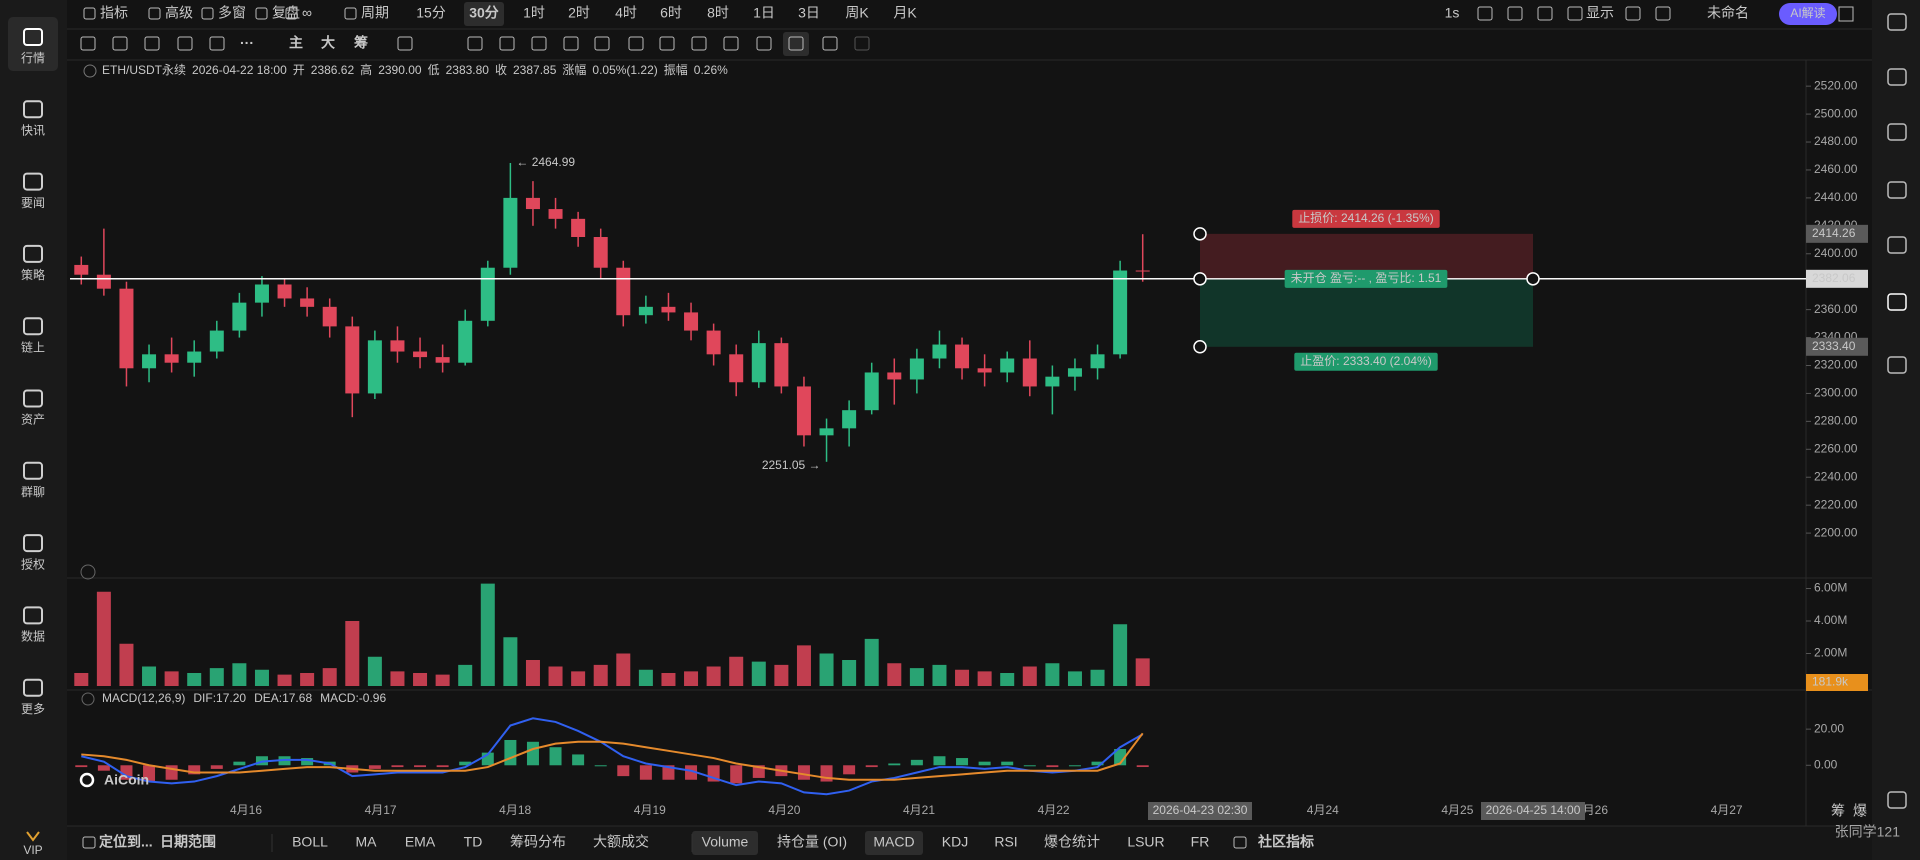 Image resolution: width=1920 pixels, height=860 pixels. Describe the element at coordinates (90, 71) in the screenshot. I see `info-toggle` at that location.